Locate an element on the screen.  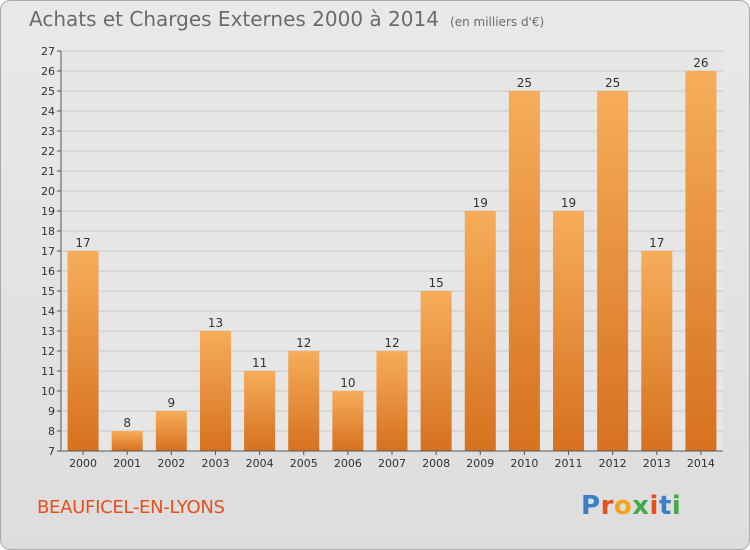
y-tick-label: 21 is located at coordinates (48, 171).